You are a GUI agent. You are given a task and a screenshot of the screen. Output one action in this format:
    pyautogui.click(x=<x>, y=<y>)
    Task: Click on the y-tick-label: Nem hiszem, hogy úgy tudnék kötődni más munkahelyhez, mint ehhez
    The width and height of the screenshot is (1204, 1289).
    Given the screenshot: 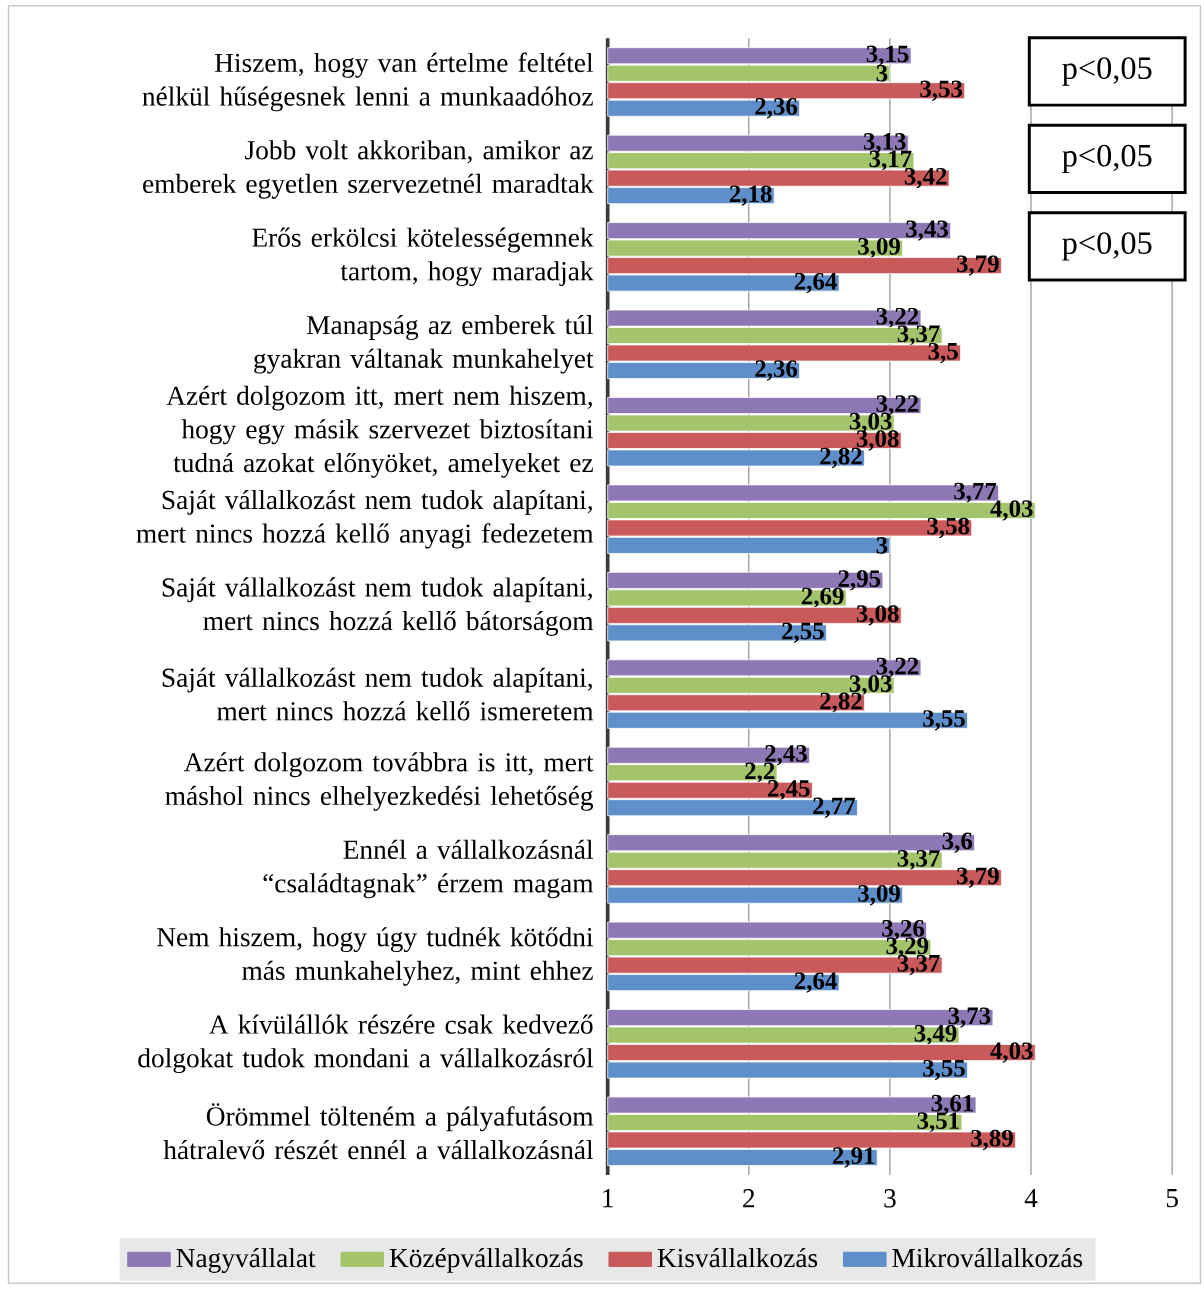 What is the action you would take?
    pyautogui.click(x=375, y=956)
    